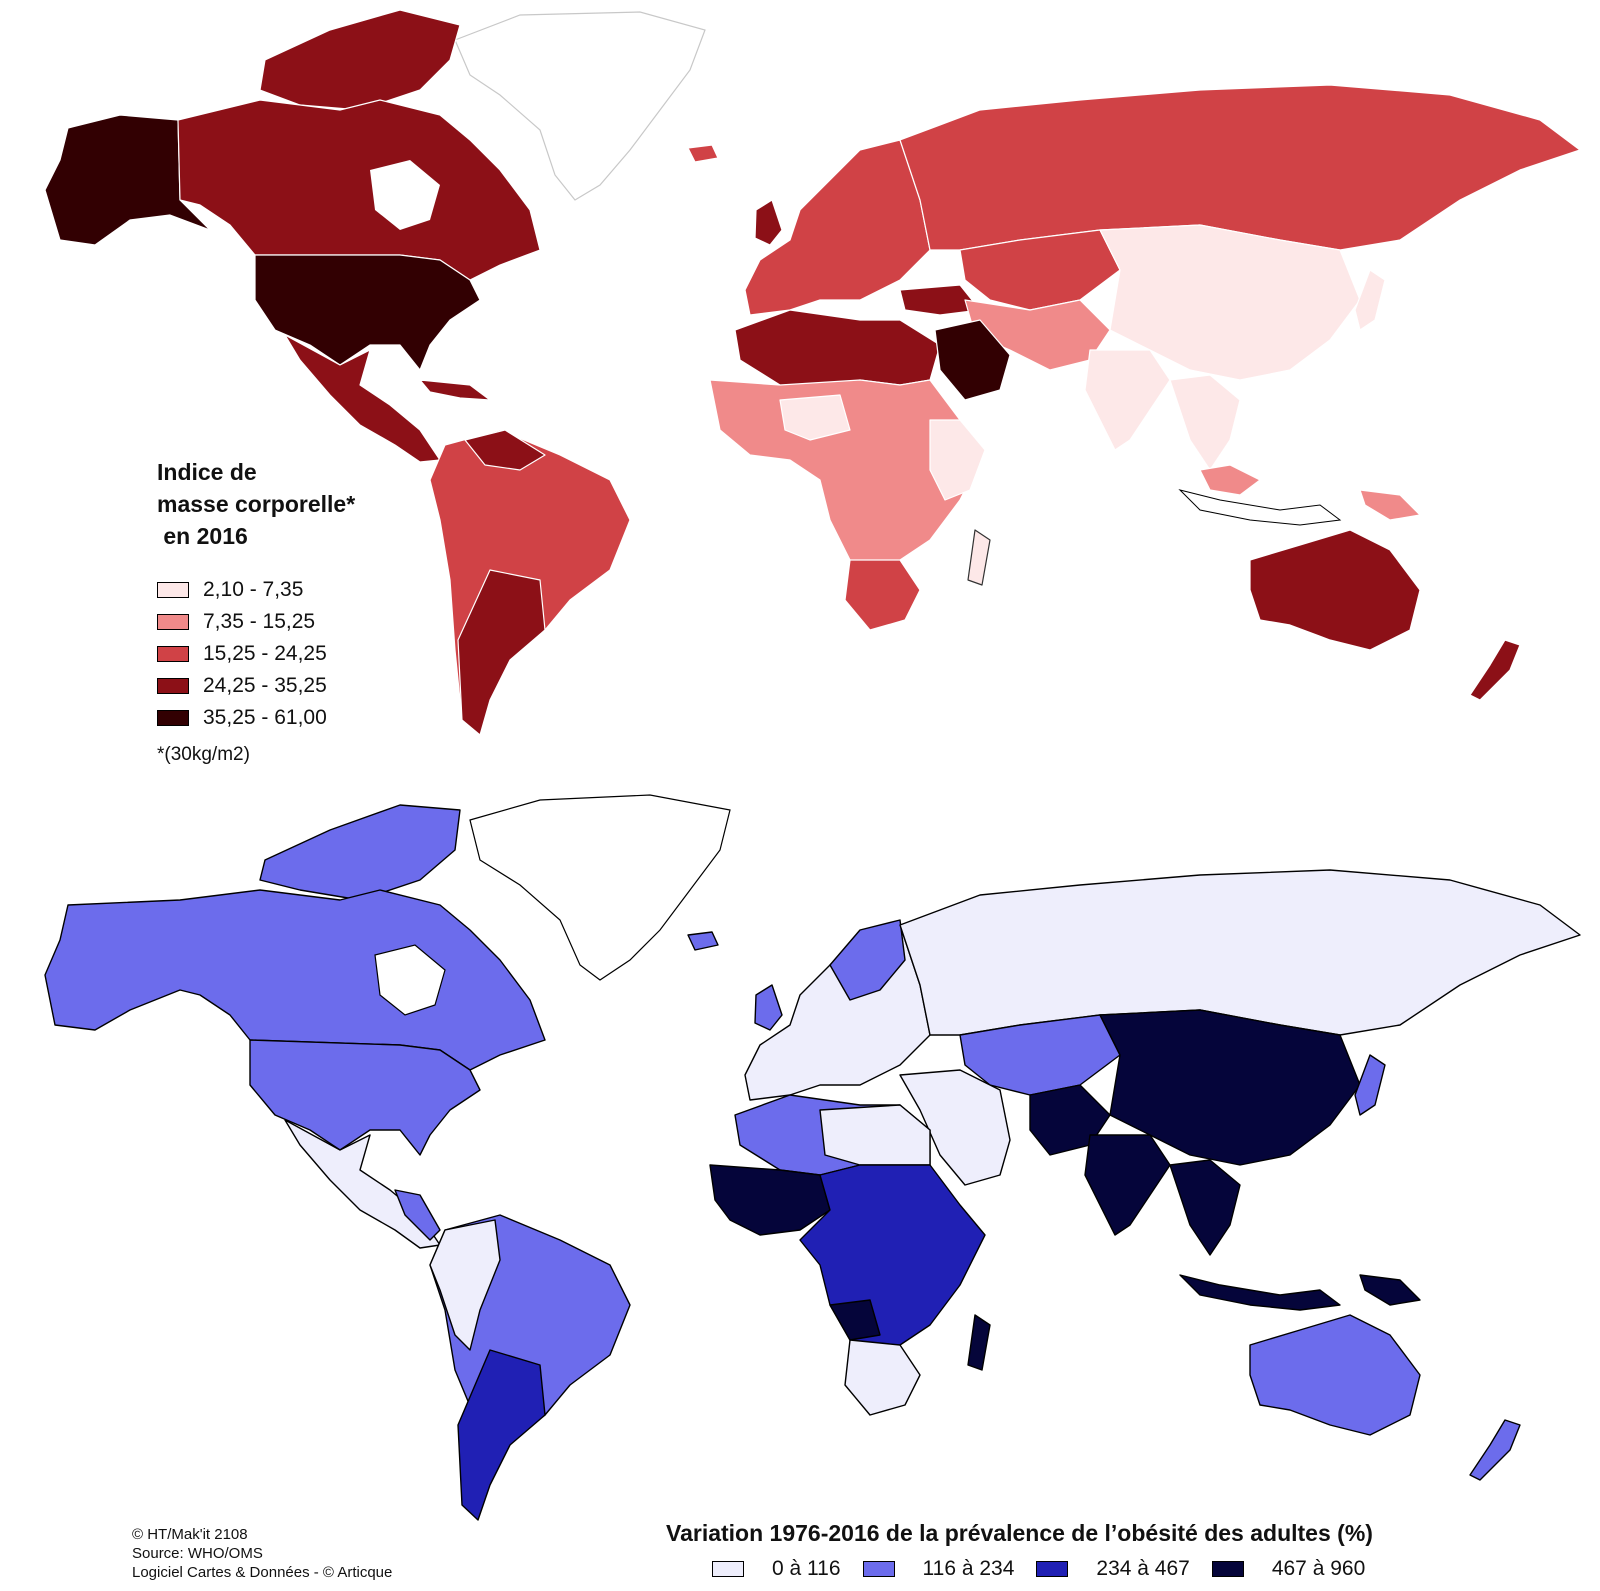 This screenshot has width=1600, height=1591. I want to click on region-turkey, so click(940, 300).